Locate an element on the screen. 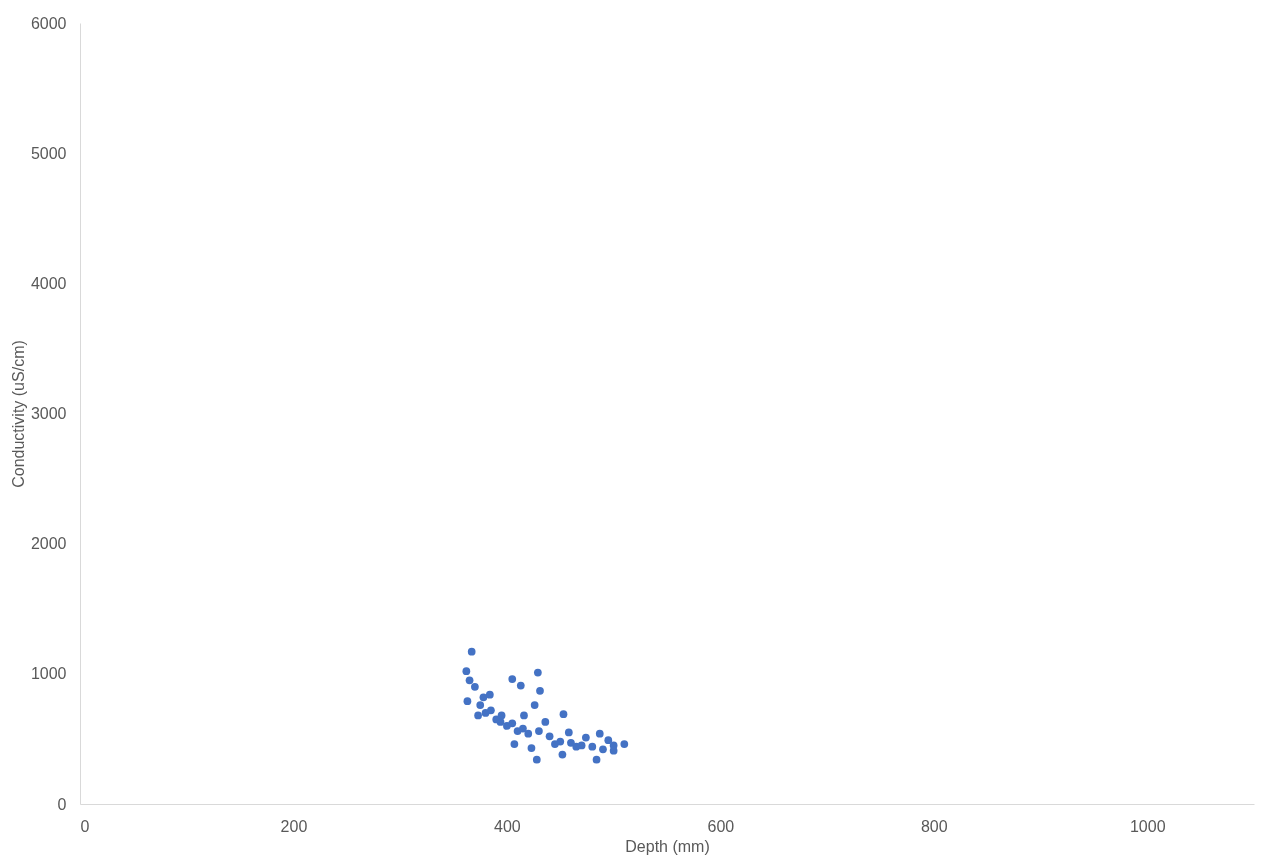 The height and width of the screenshot is (864, 1269). y-tick-label: 1000 is located at coordinates (48, 674).